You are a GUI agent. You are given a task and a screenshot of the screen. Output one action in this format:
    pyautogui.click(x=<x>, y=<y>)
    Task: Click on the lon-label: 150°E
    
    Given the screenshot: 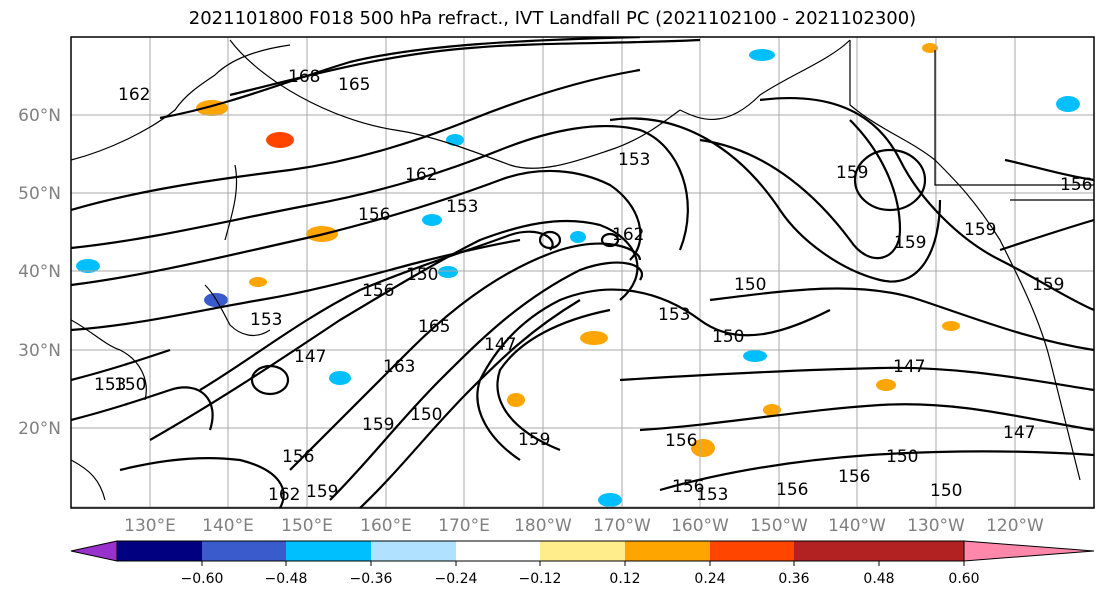 What is the action you would take?
    pyautogui.click(x=307, y=526)
    